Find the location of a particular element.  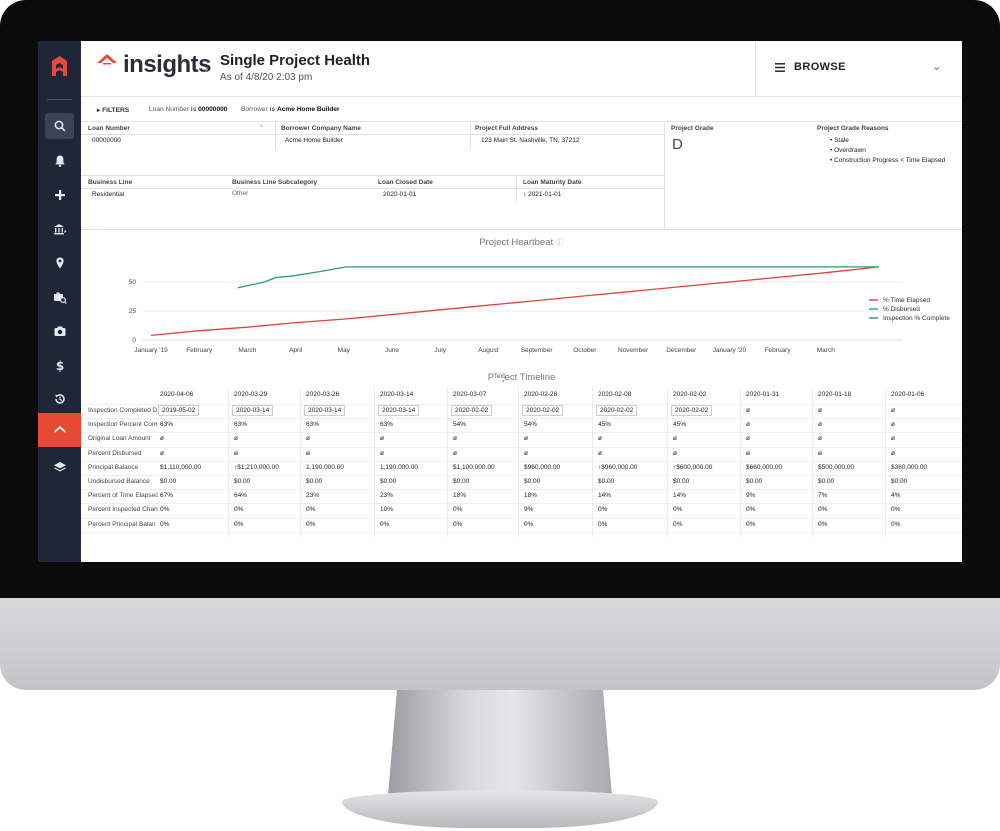

sidebar-layers-button is located at coordinates (59, 467).